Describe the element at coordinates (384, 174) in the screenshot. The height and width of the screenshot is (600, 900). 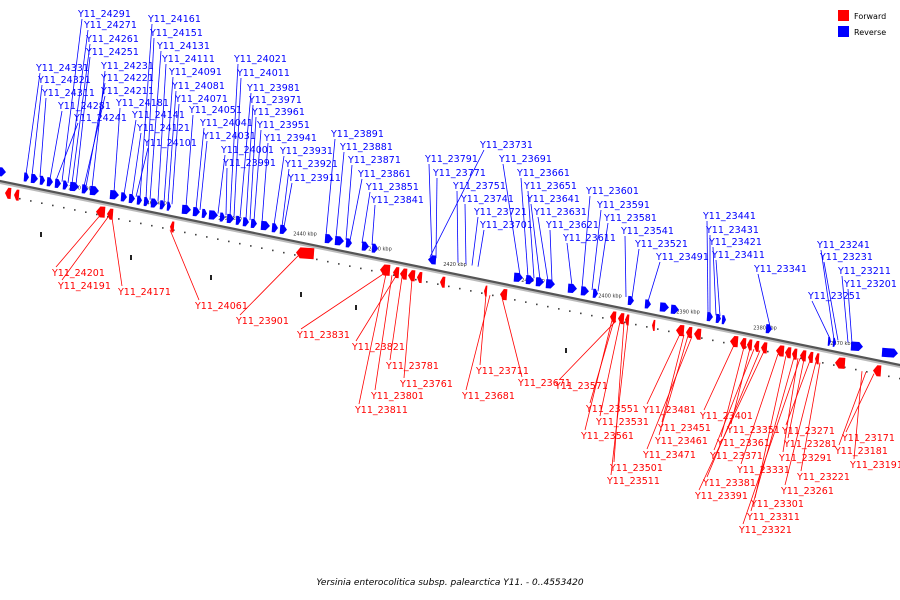
I see `reverse-gene-label: Y11_23861` at that location.